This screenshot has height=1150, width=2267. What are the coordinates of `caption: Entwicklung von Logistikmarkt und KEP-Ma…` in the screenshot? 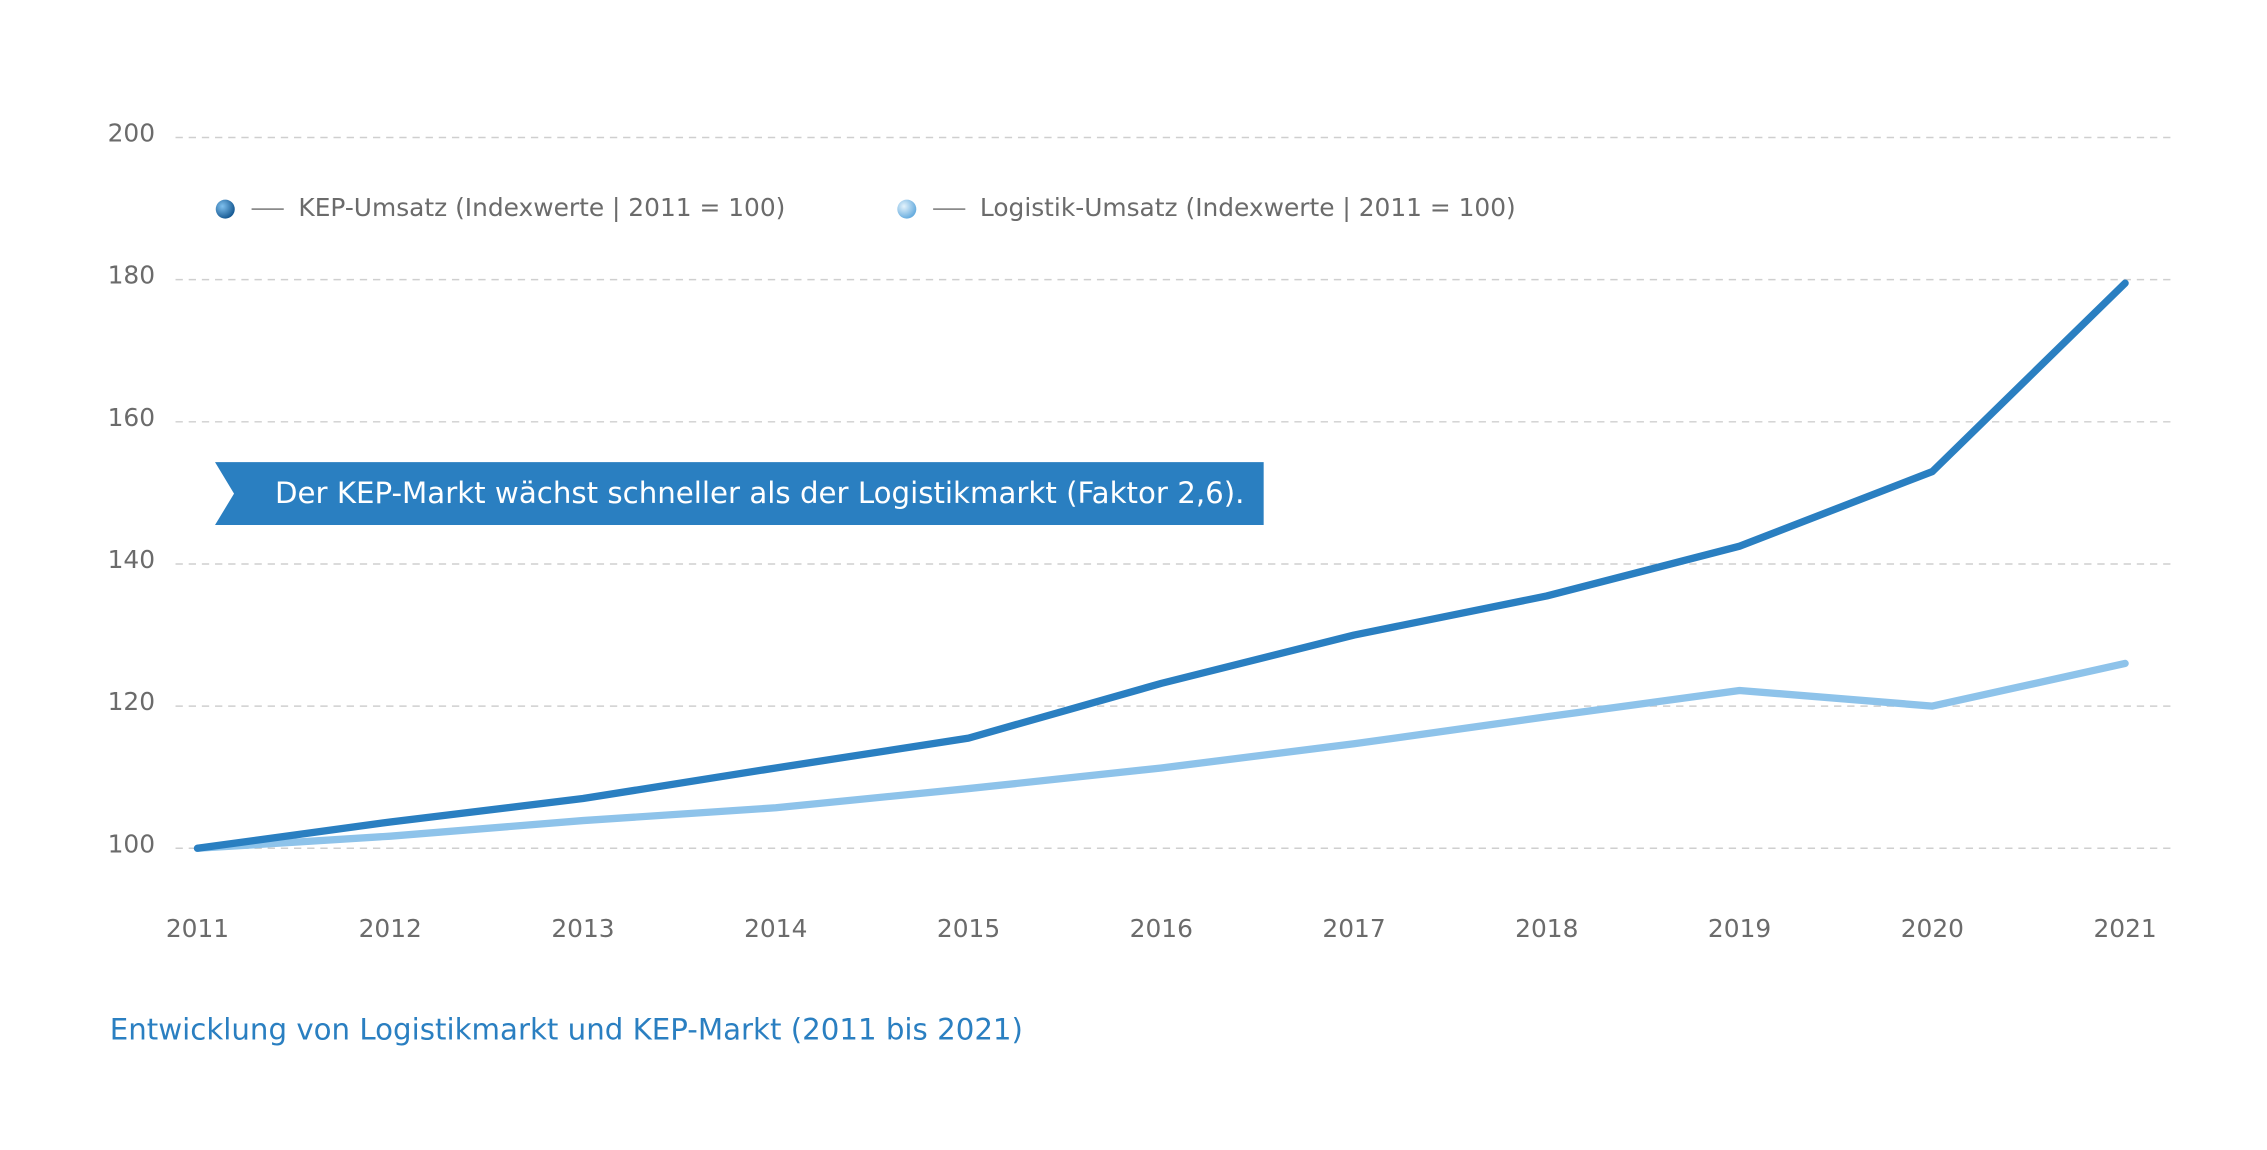 It's located at (566, 1030).